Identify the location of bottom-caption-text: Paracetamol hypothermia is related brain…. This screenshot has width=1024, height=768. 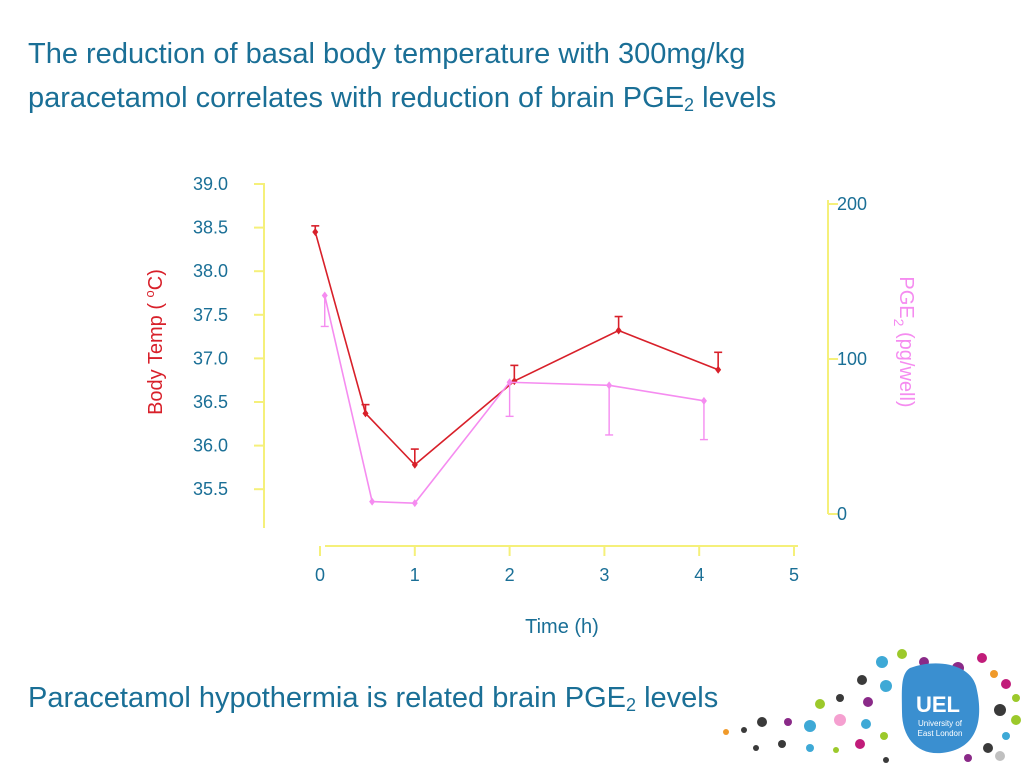
(327, 698).